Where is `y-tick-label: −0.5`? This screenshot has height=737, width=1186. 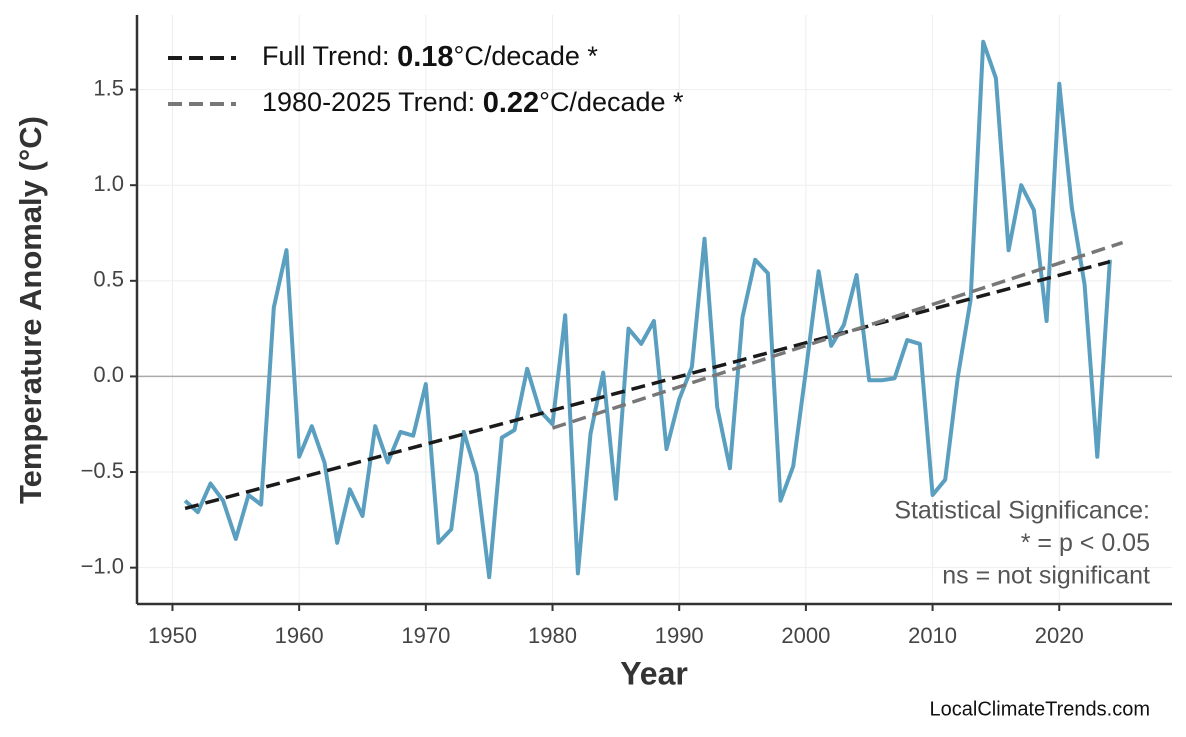
y-tick-label: −0.5 is located at coordinates (102, 470).